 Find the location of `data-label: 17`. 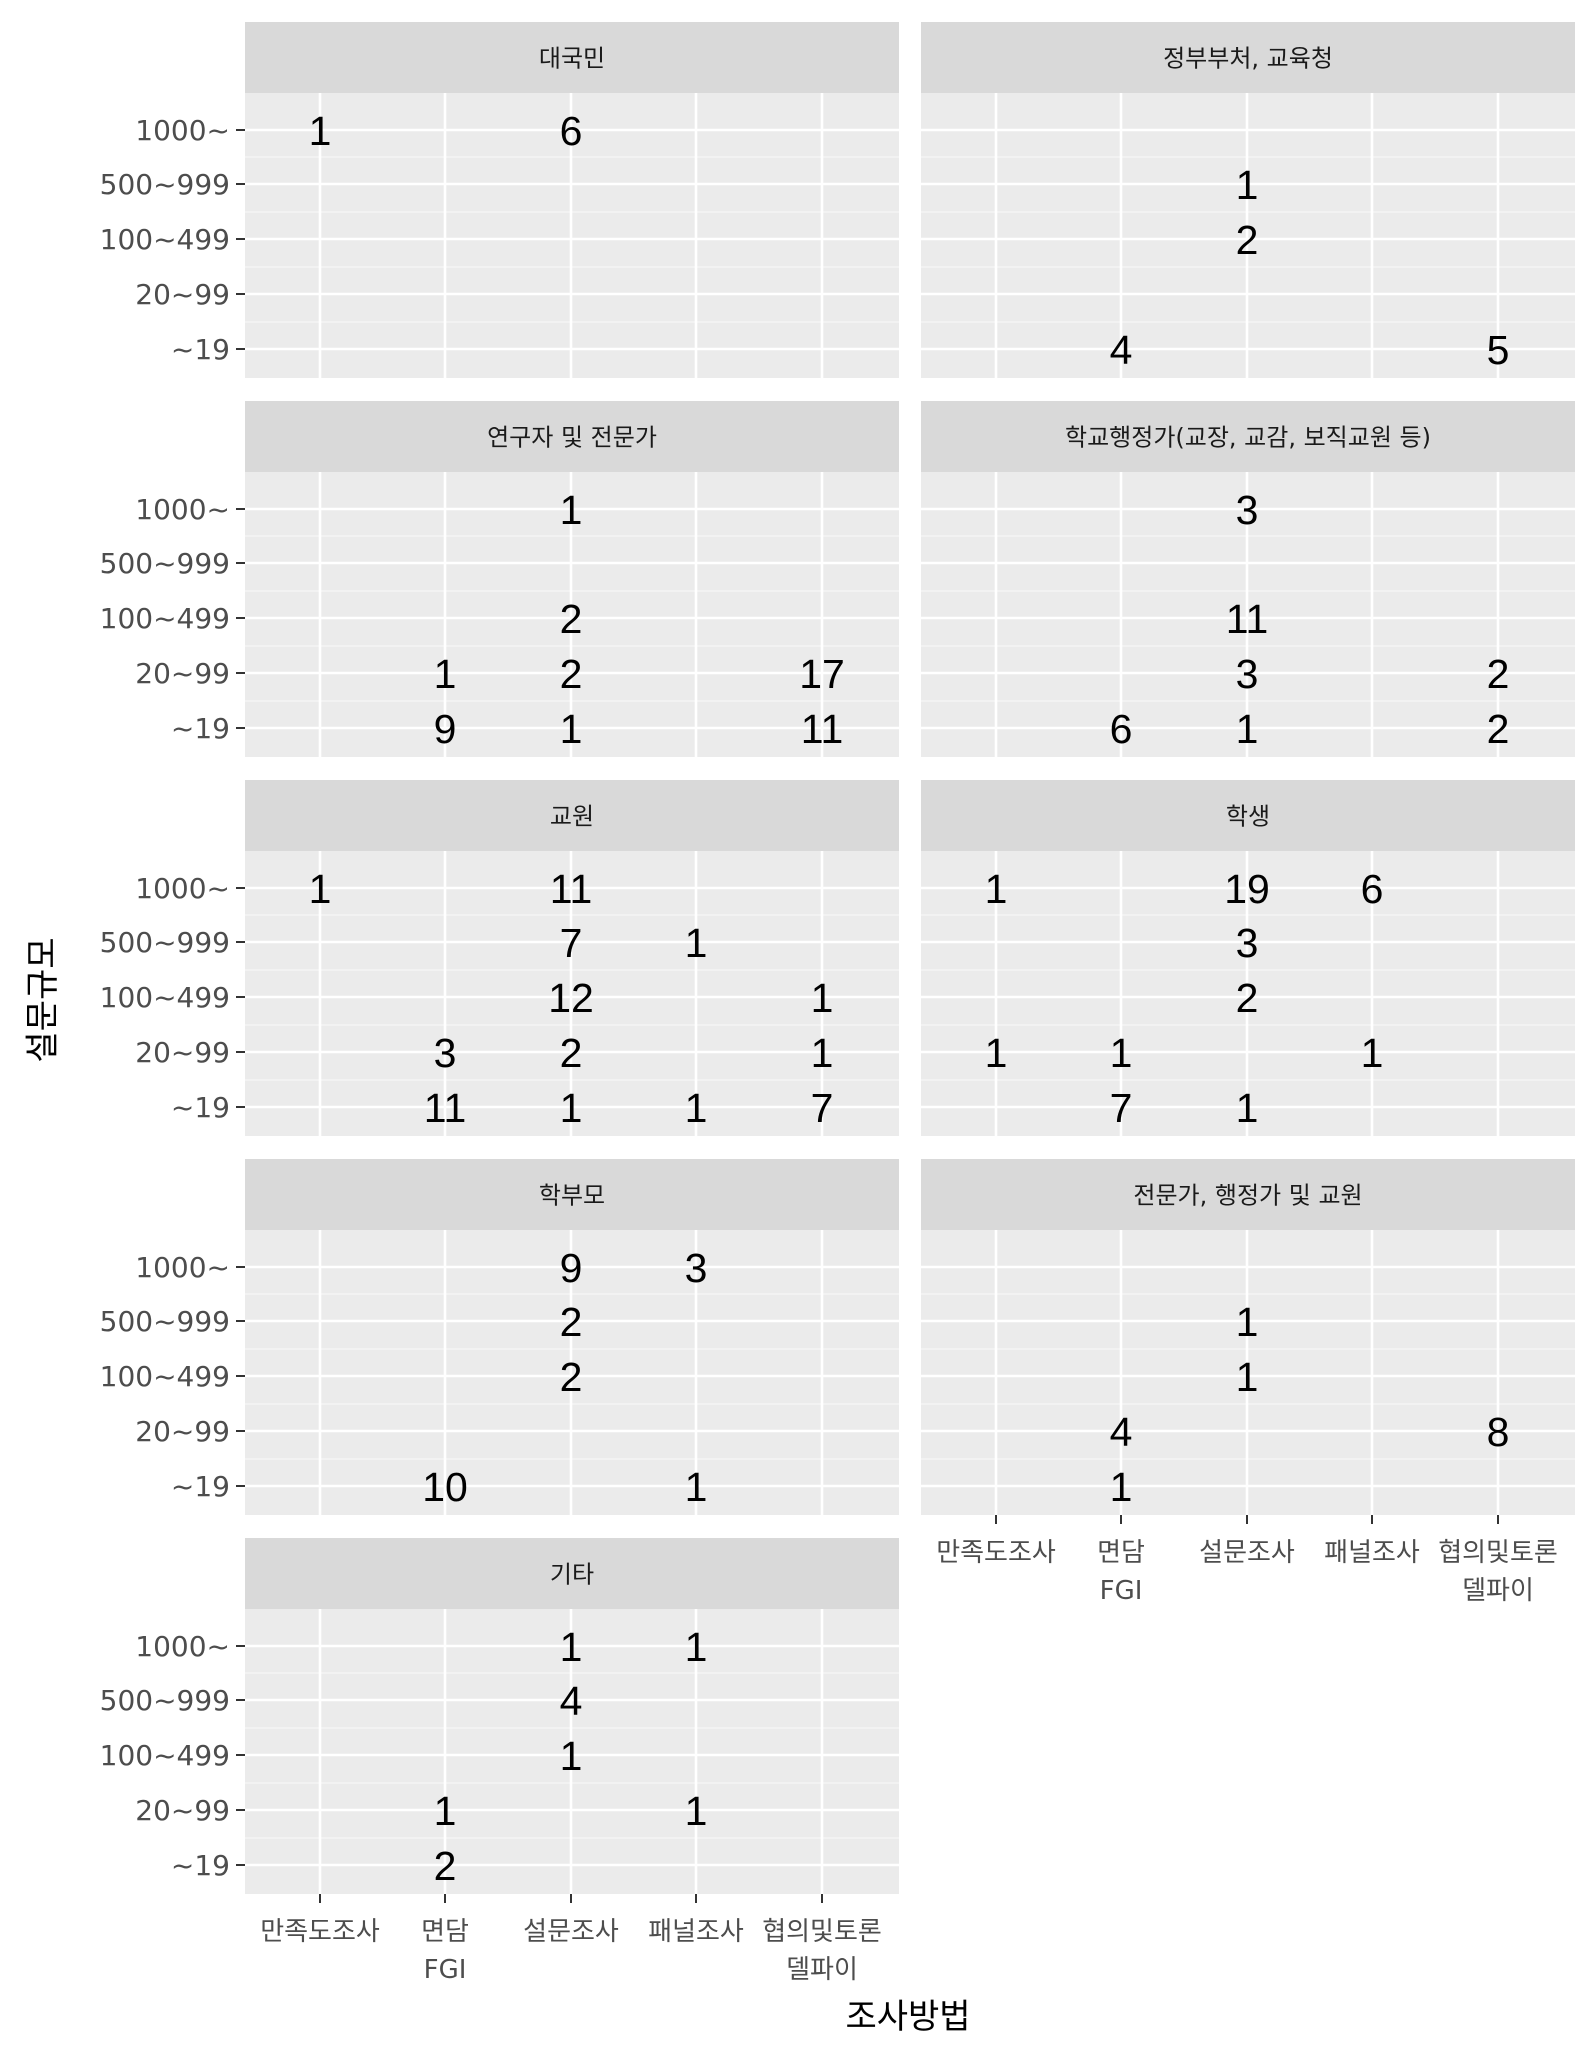

data-label: 17 is located at coordinates (822, 674).